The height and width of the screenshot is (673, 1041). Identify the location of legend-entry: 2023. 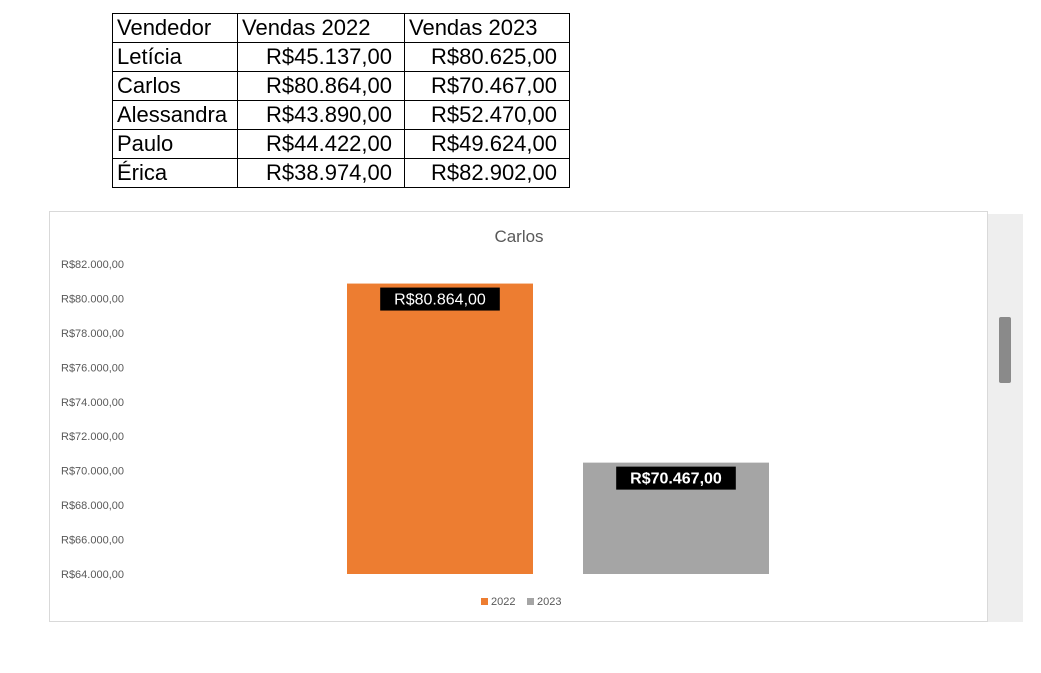
(549, 602).